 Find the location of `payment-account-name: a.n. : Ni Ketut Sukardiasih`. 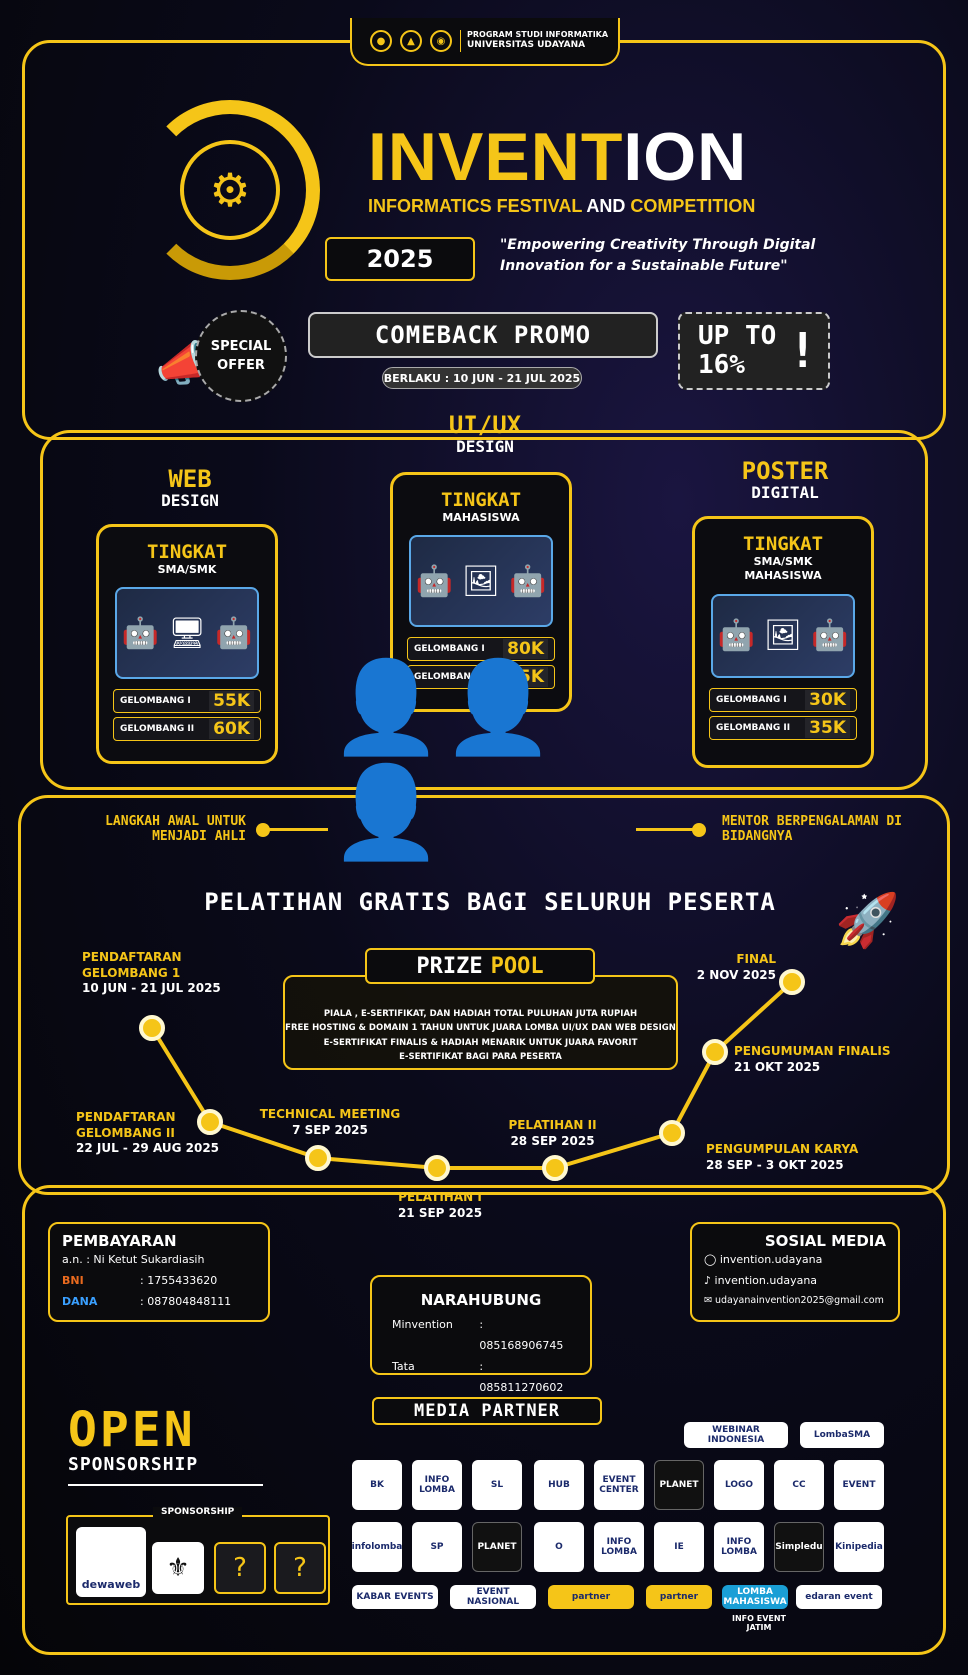

payment-account-name: a.n. : Ni Ketut Sukardiasih is located at coordinates (133, 1259).